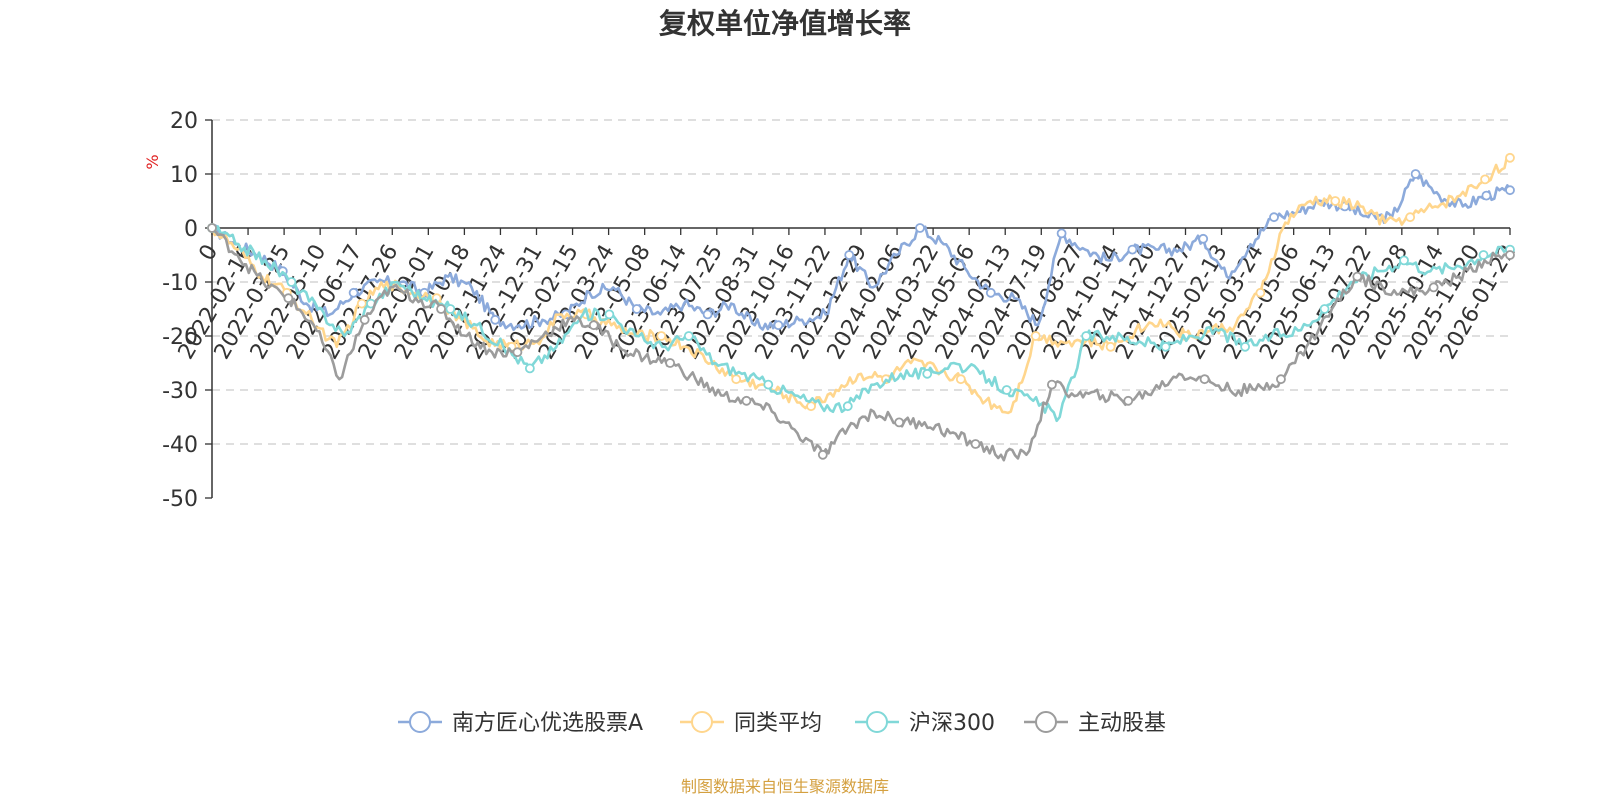 This screenshot has height=804, width=1600. I want to click on legend-item-3: 主动股基, so click(1095, 723).